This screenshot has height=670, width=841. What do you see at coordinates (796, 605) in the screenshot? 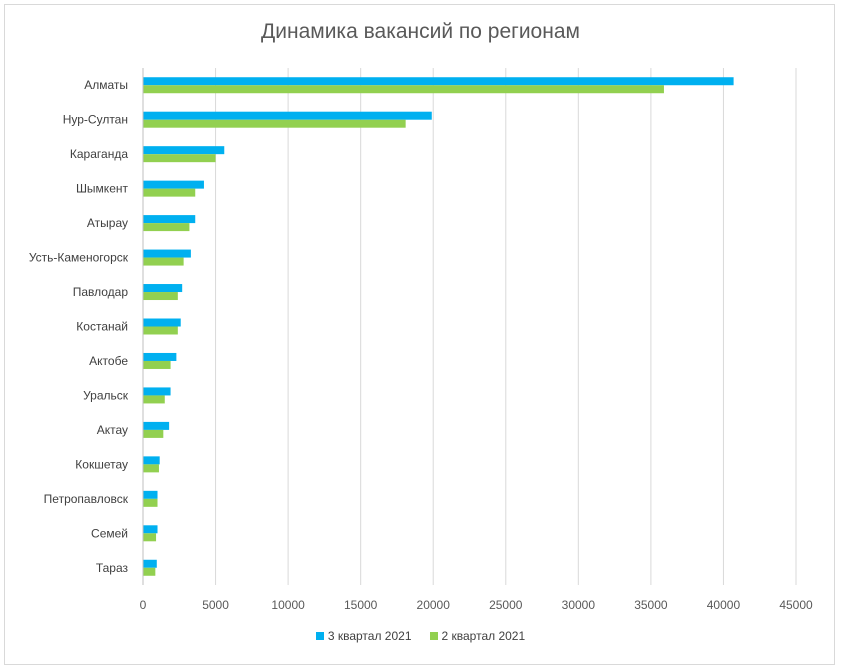
I see `x-tick-label: 45000` at bounding box center [796, 605].